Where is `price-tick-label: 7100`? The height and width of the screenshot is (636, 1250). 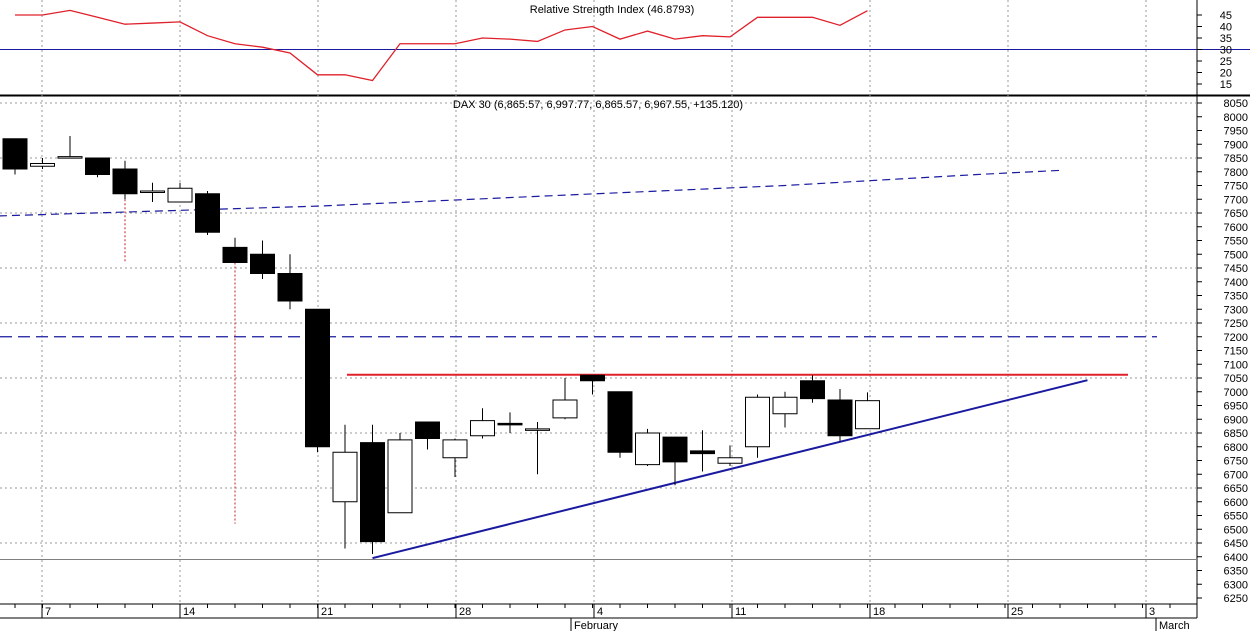 price-tick-label: 7100 is located at coordinates (1236, 365).